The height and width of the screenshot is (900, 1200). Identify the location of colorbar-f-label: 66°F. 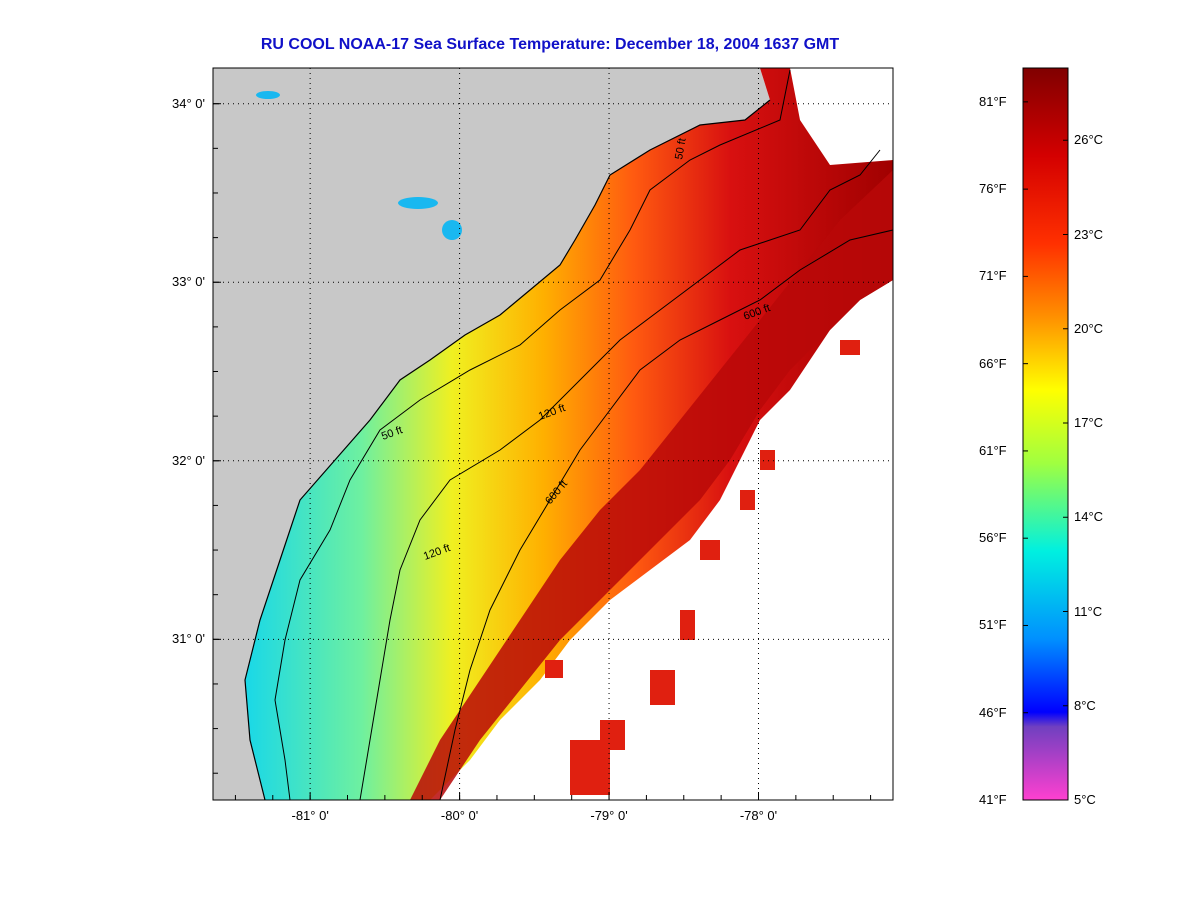
(993, 363).